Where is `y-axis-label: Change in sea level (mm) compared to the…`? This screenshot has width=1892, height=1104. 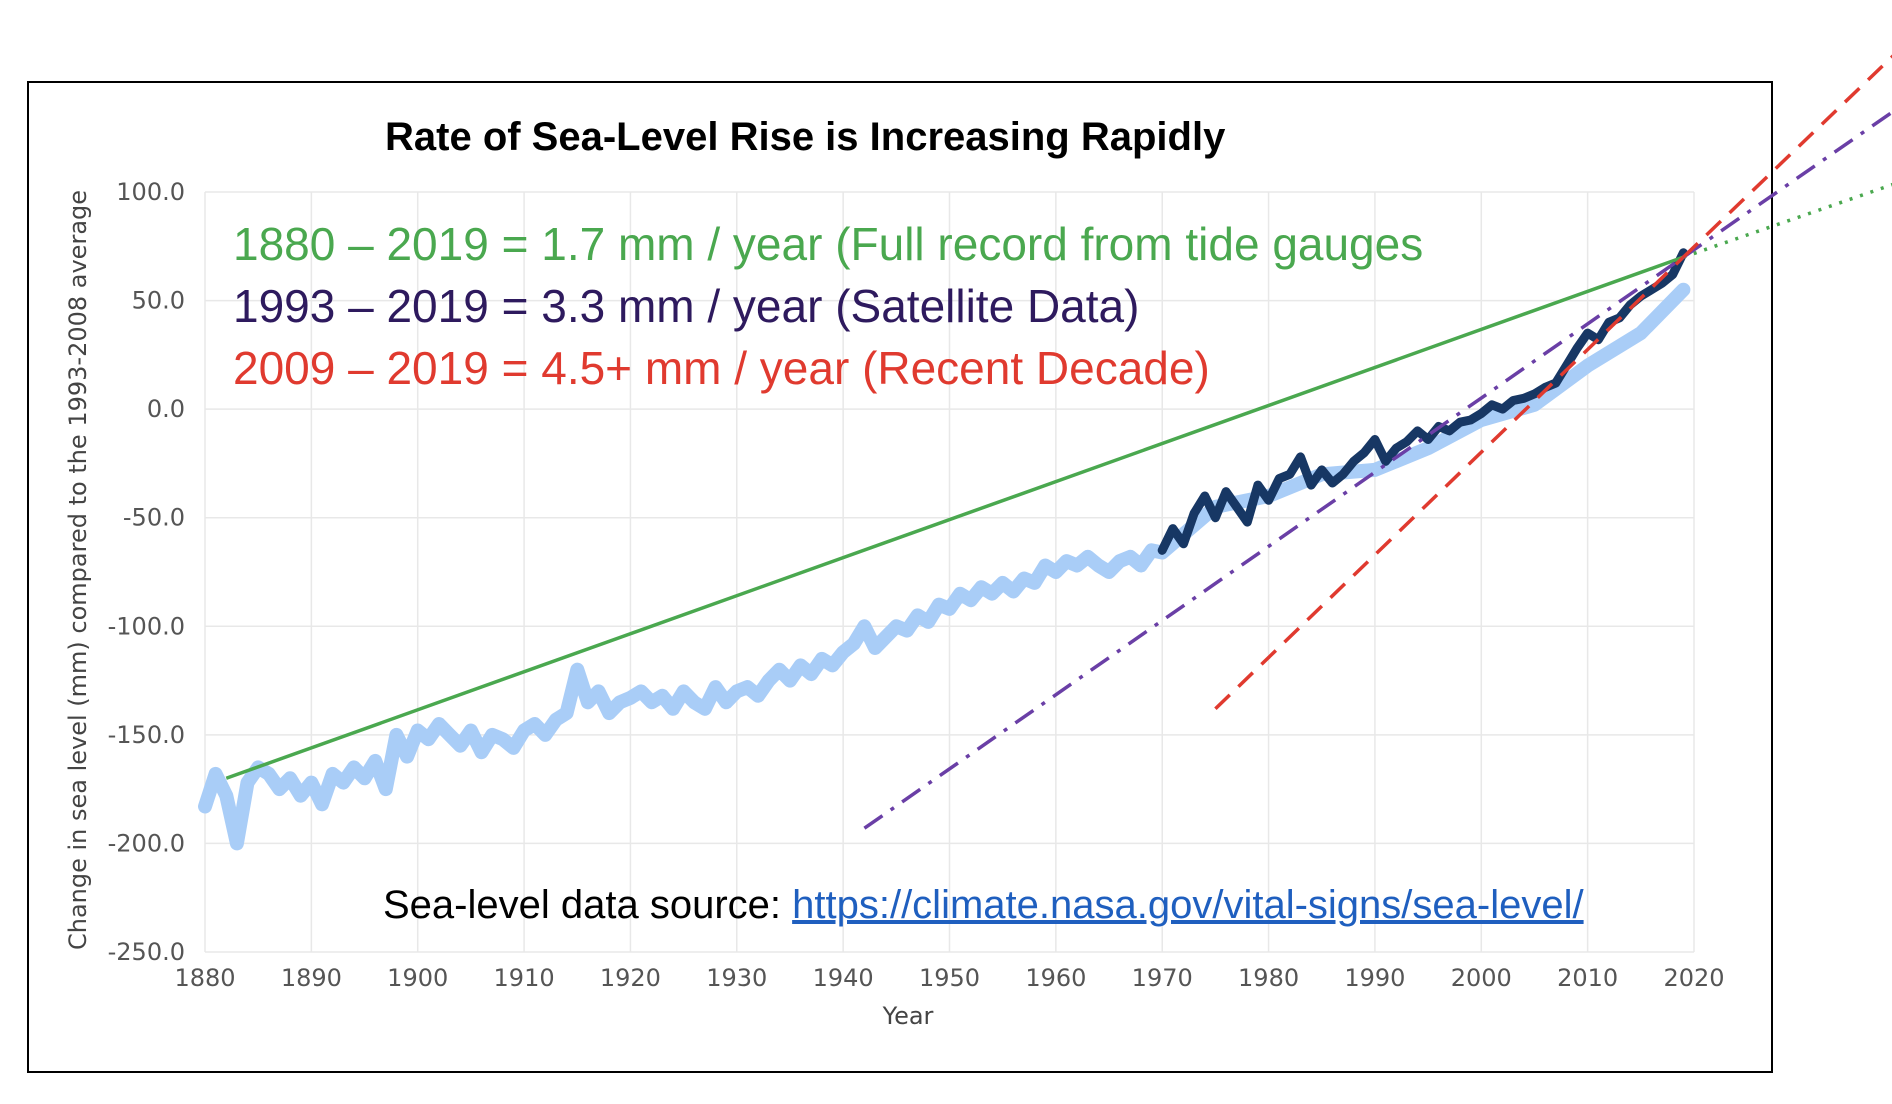
y-axis-label: Change in sea level (mm) compared to the… is located at coordinates (78, 570).